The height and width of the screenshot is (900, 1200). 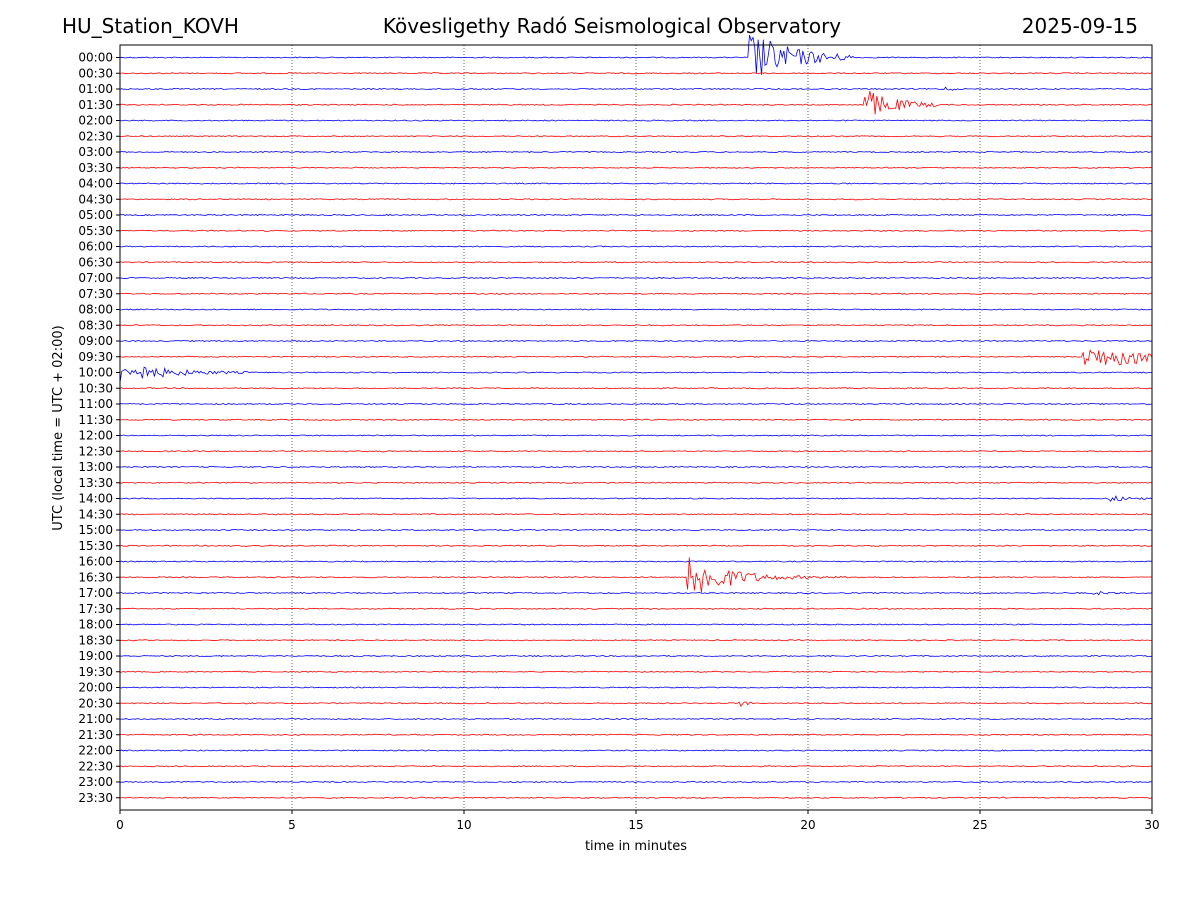 I want to click on y-tick-label: 22:00, so click(x=95, y=751).